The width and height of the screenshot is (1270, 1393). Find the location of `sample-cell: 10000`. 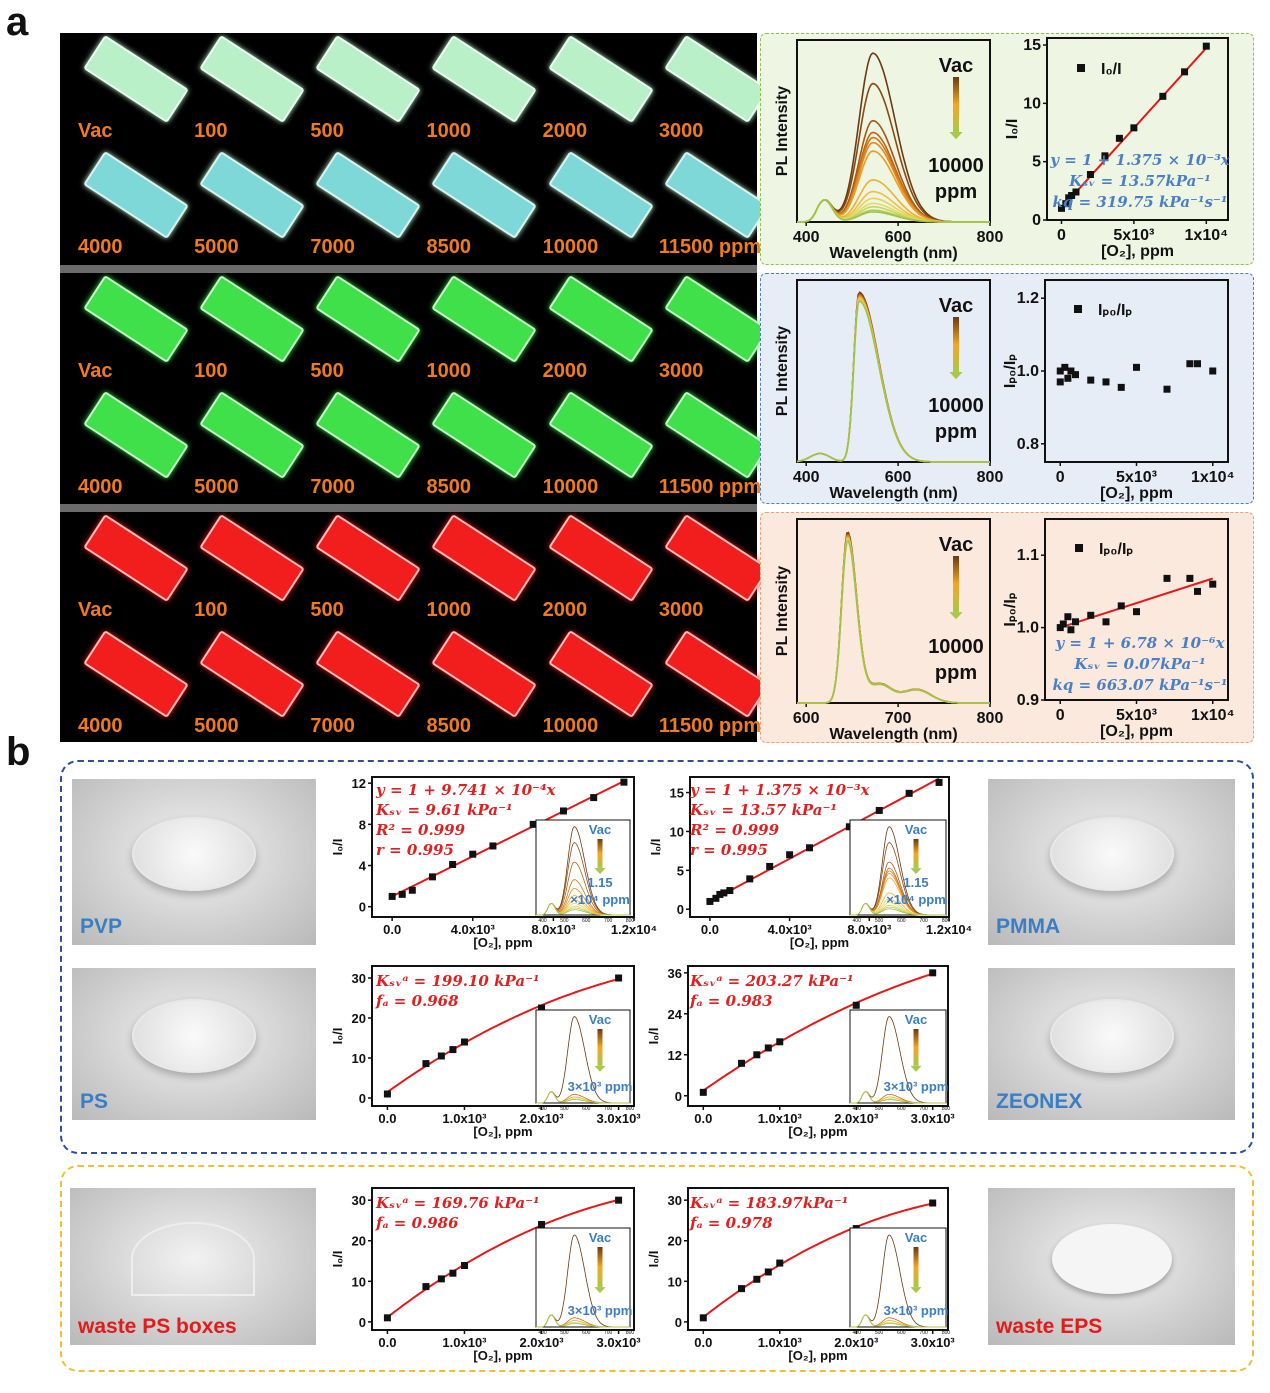

sample-cell: 10000 is located at coordinates (589, 686).